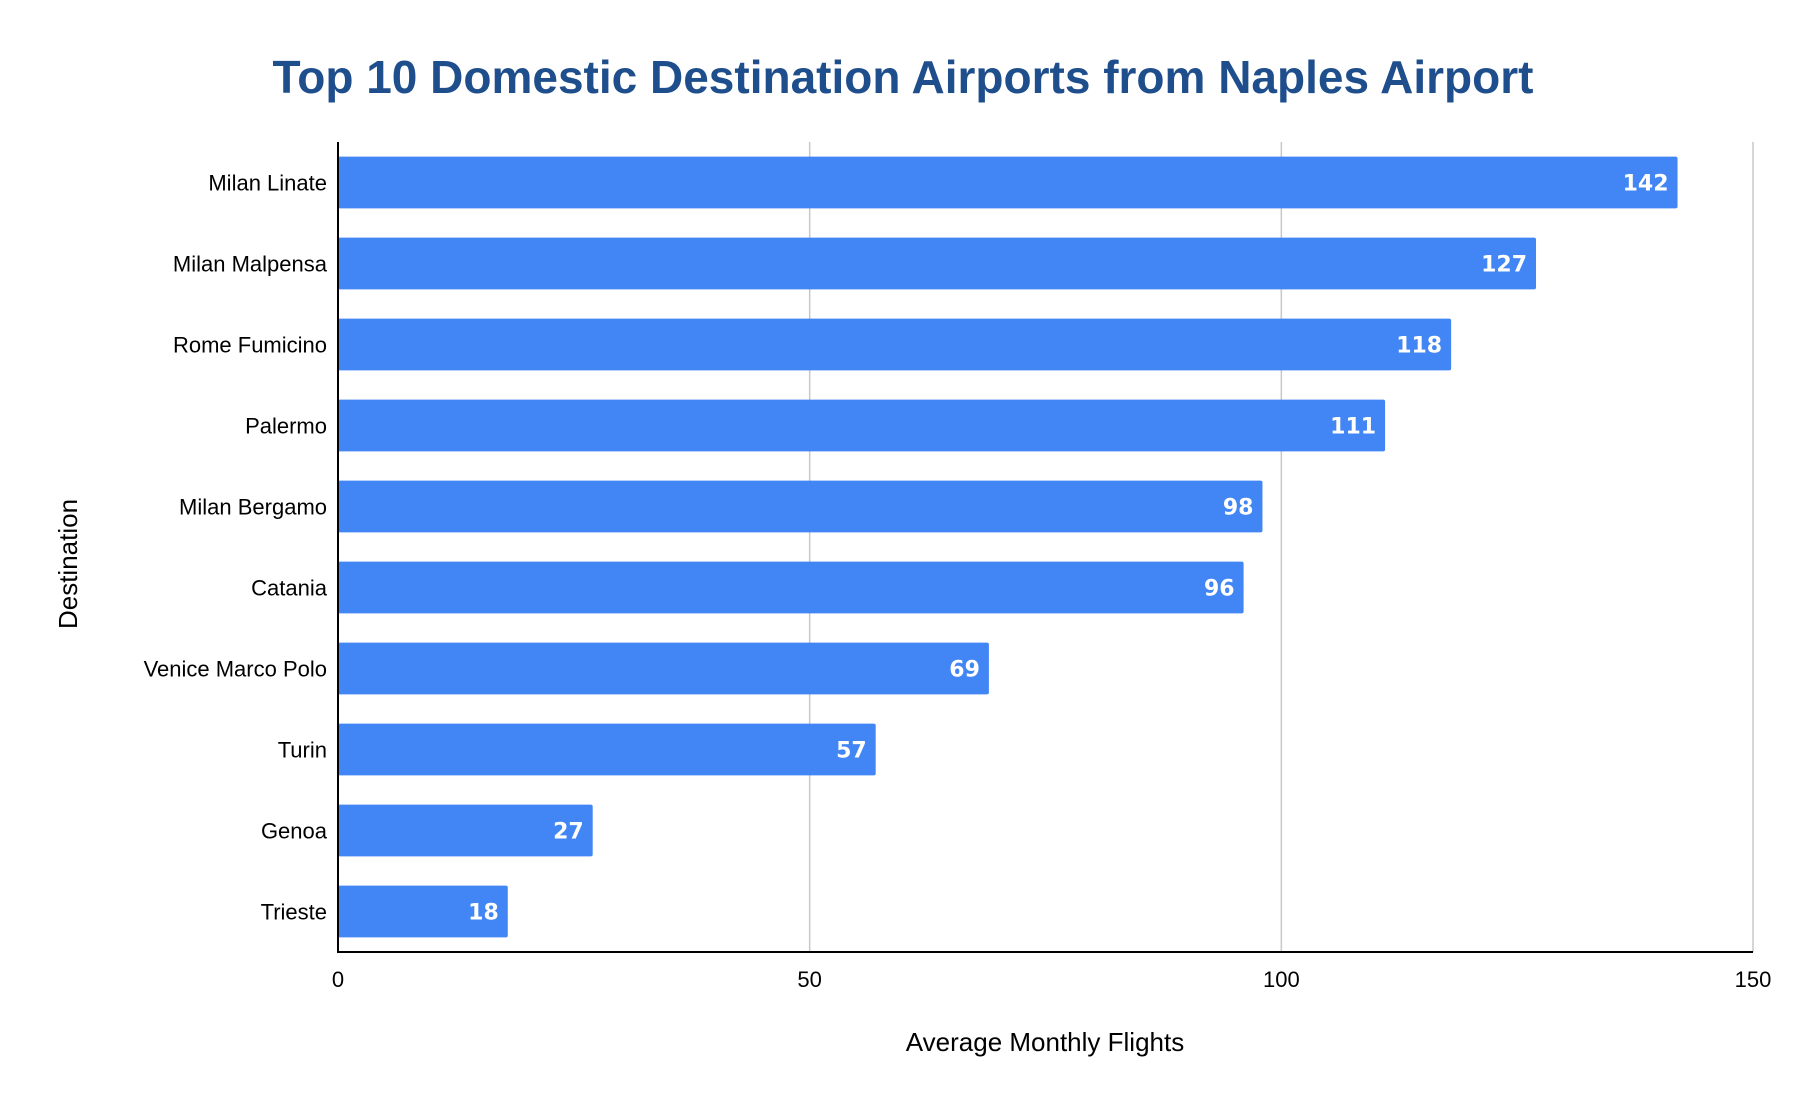  Describe the element at coordinates (1419, 346) in the screenshot. I see `bar-value-label: 118` at that location.